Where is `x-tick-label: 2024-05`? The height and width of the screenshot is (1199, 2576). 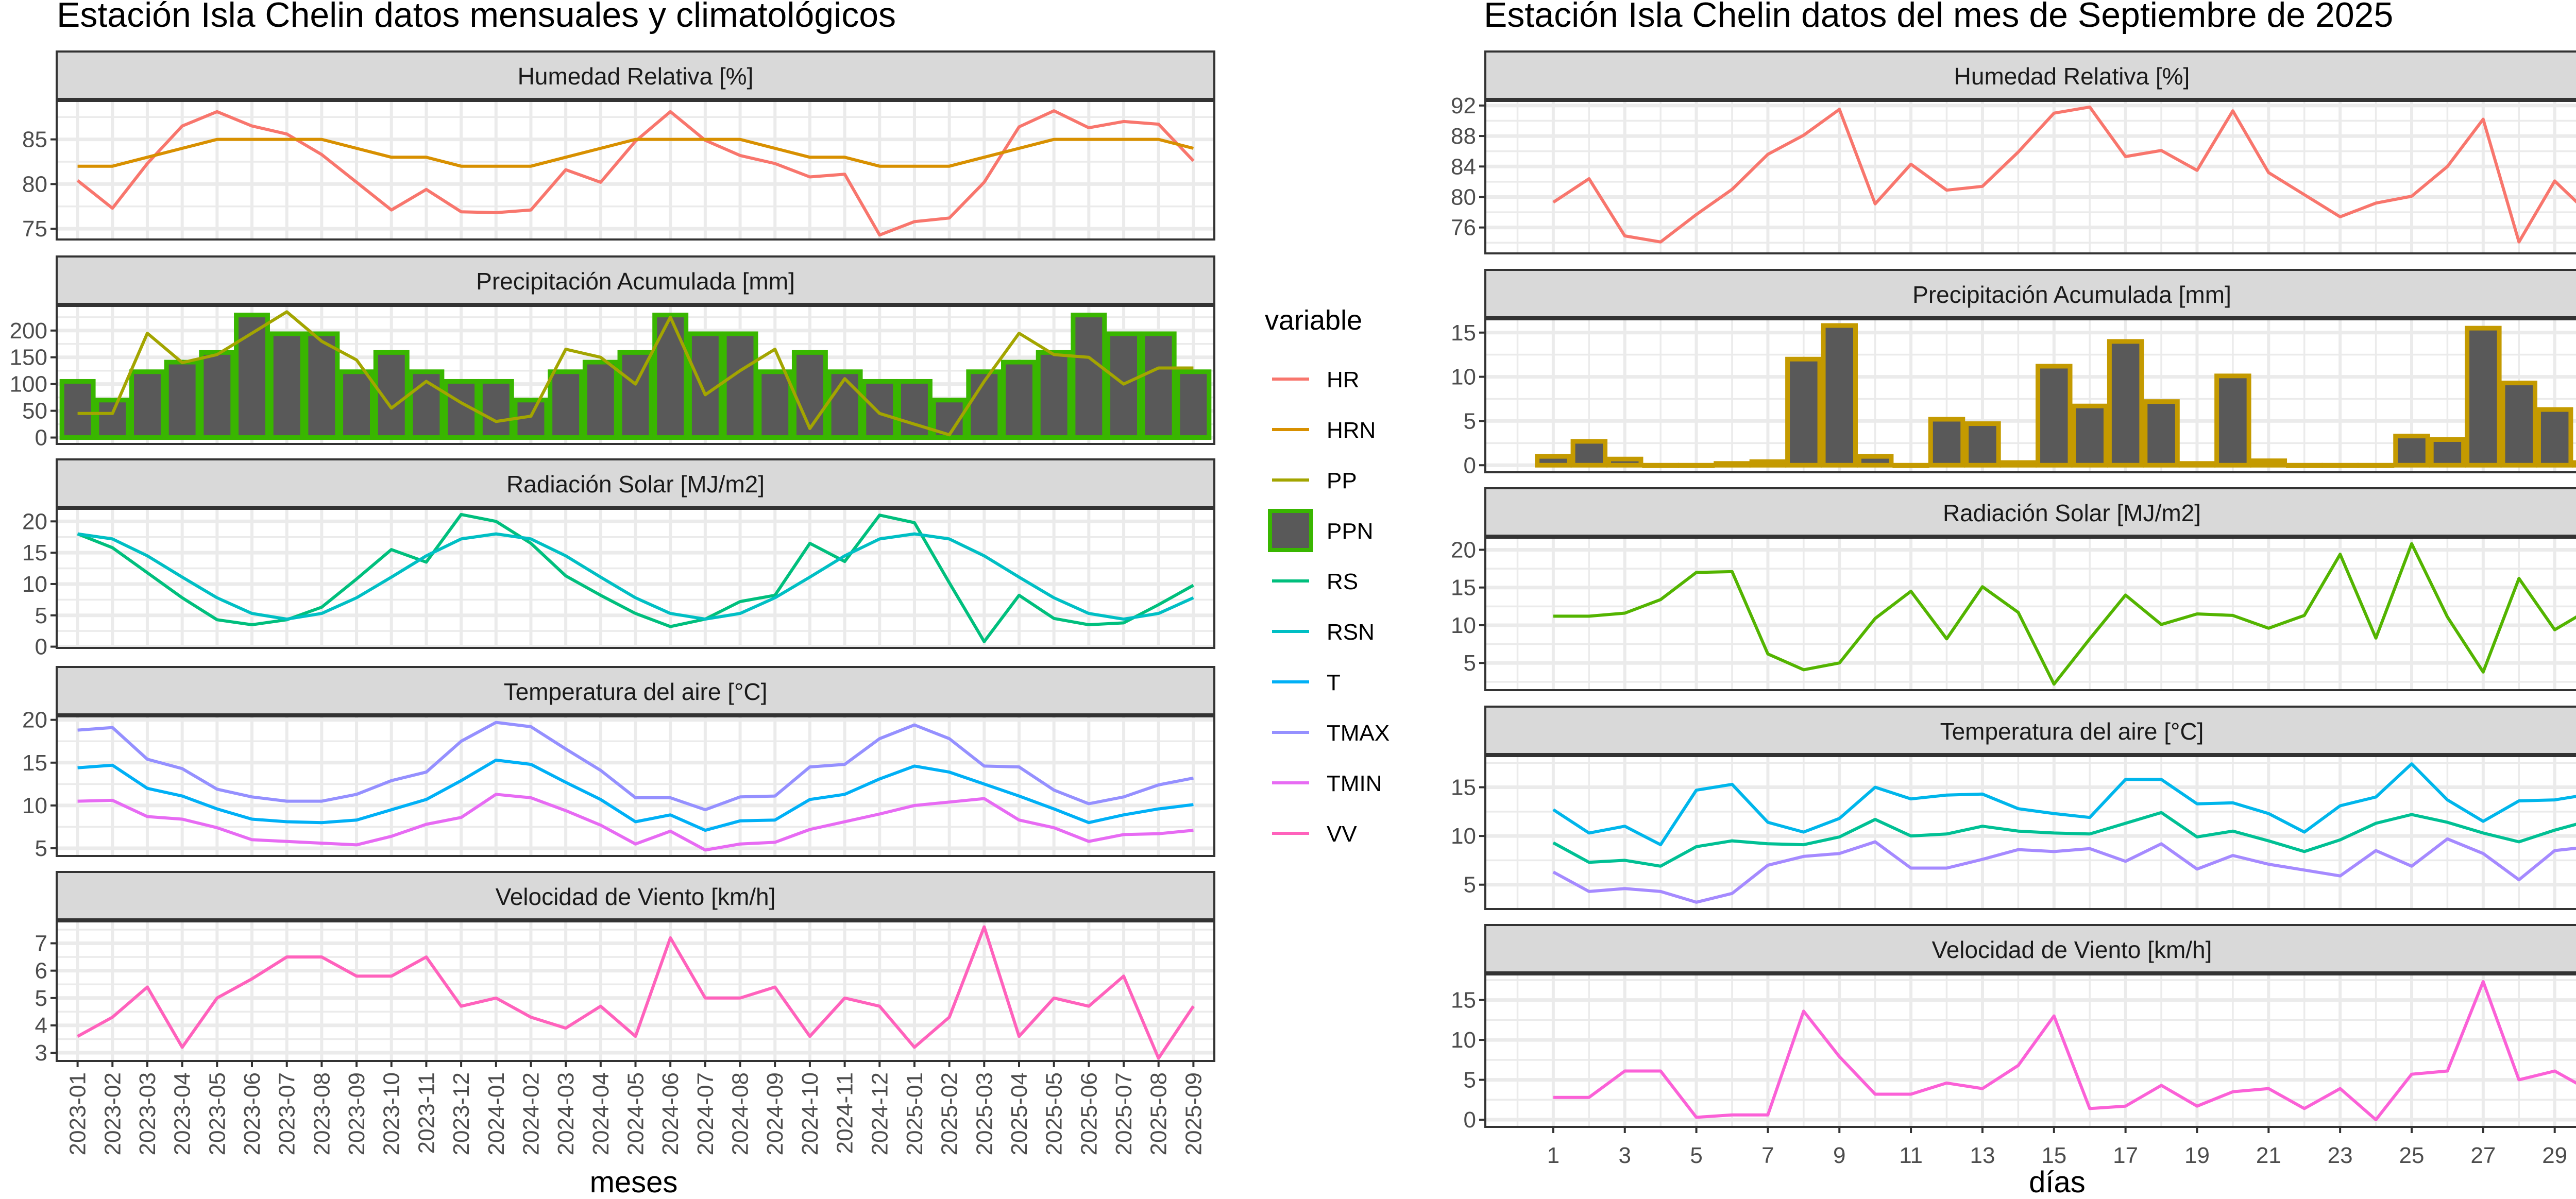 x-tick-label: 2024-05 is located at coordinates (636, 1113).